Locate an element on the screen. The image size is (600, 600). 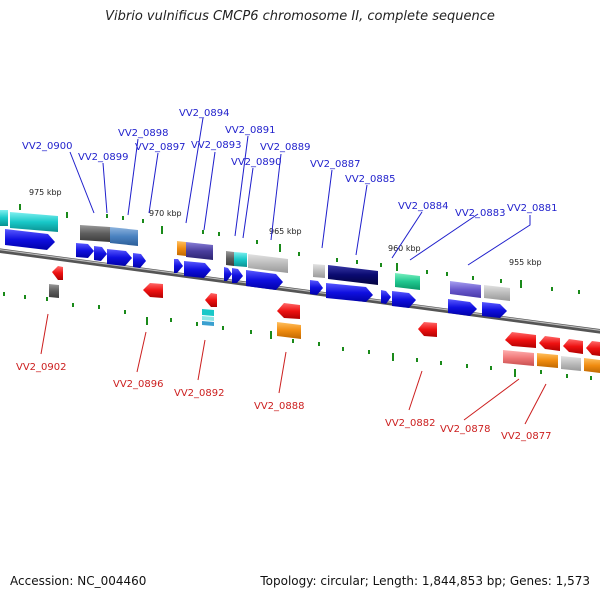
kbp-label: 960 kbp is located at coordinates (404, 248).